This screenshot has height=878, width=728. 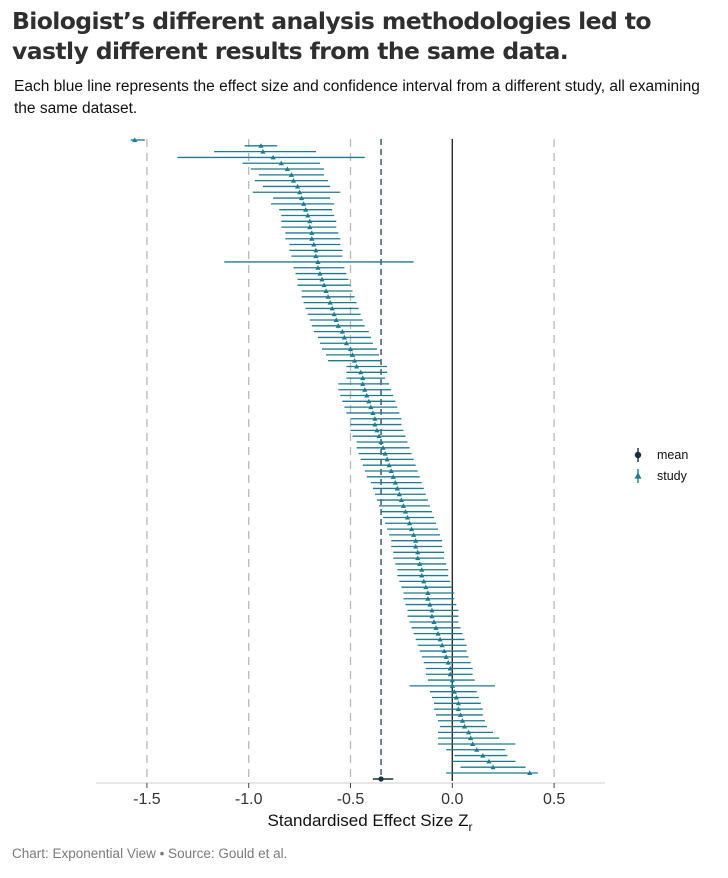 What do you see at coordinates (381, 779) in the screenshot?
I see `mean-point` at bounding box center [381, 779].